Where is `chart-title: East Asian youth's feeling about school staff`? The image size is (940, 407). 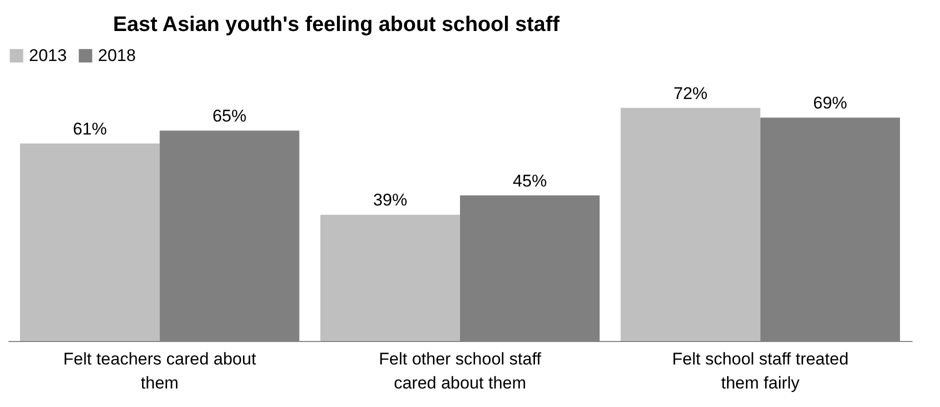 chart-title: East Asian youth's feeling about school staff is located at coordinates (336, 24).